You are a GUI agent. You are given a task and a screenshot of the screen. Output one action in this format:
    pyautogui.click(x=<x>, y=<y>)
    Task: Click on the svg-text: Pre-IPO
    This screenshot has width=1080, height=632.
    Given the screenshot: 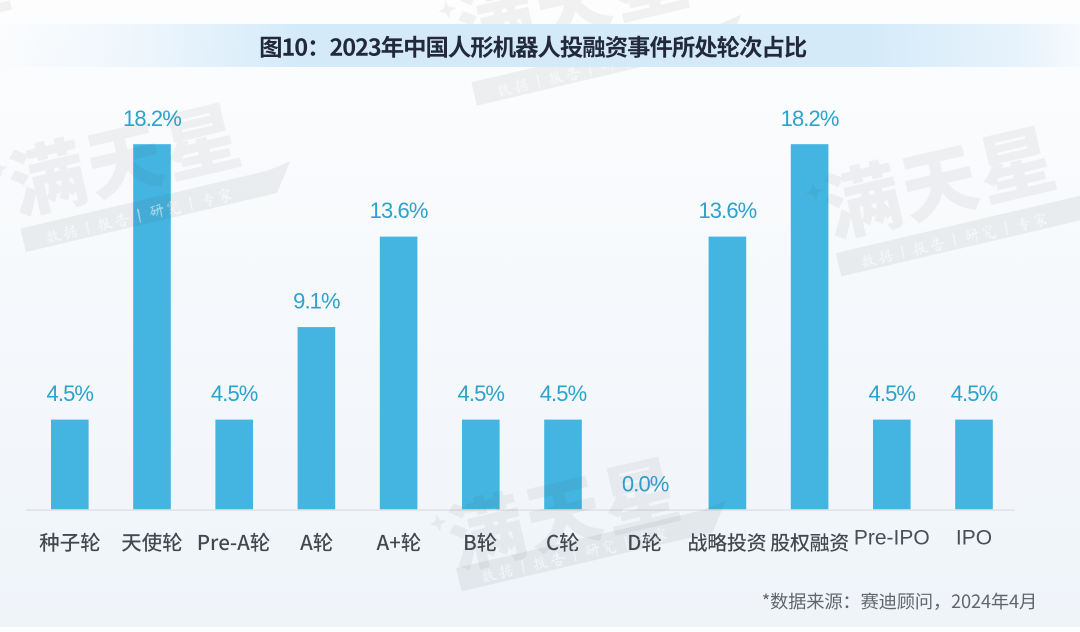 What is the action you would take?
    pyautogui.click(x=892, y=538)
    